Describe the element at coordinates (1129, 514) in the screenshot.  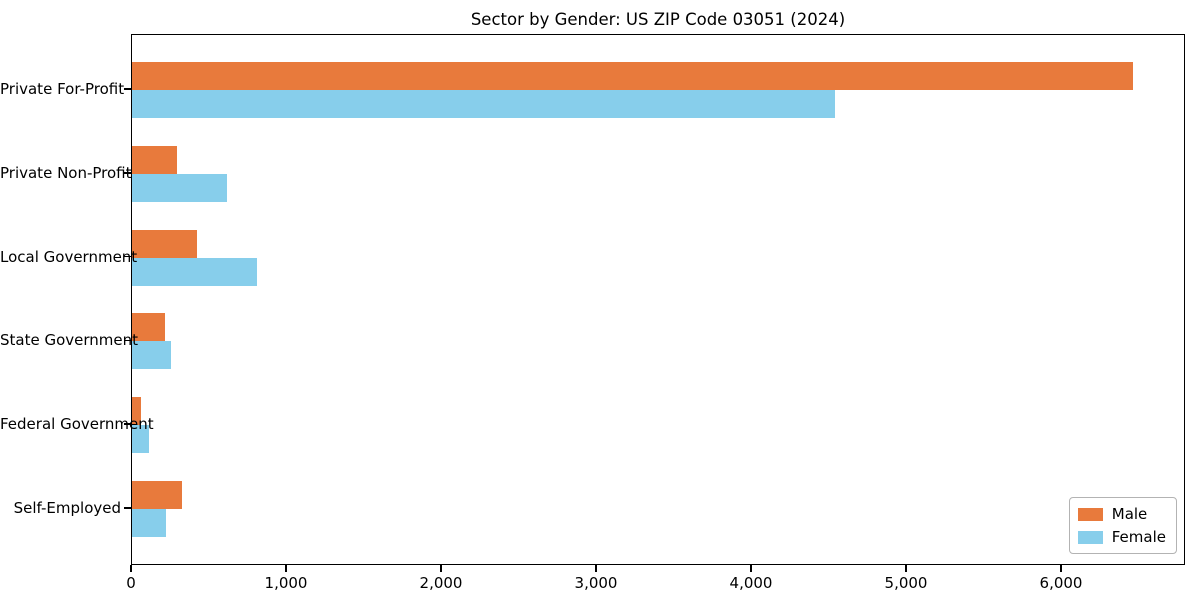
I see `legend-label: Male` at that location.